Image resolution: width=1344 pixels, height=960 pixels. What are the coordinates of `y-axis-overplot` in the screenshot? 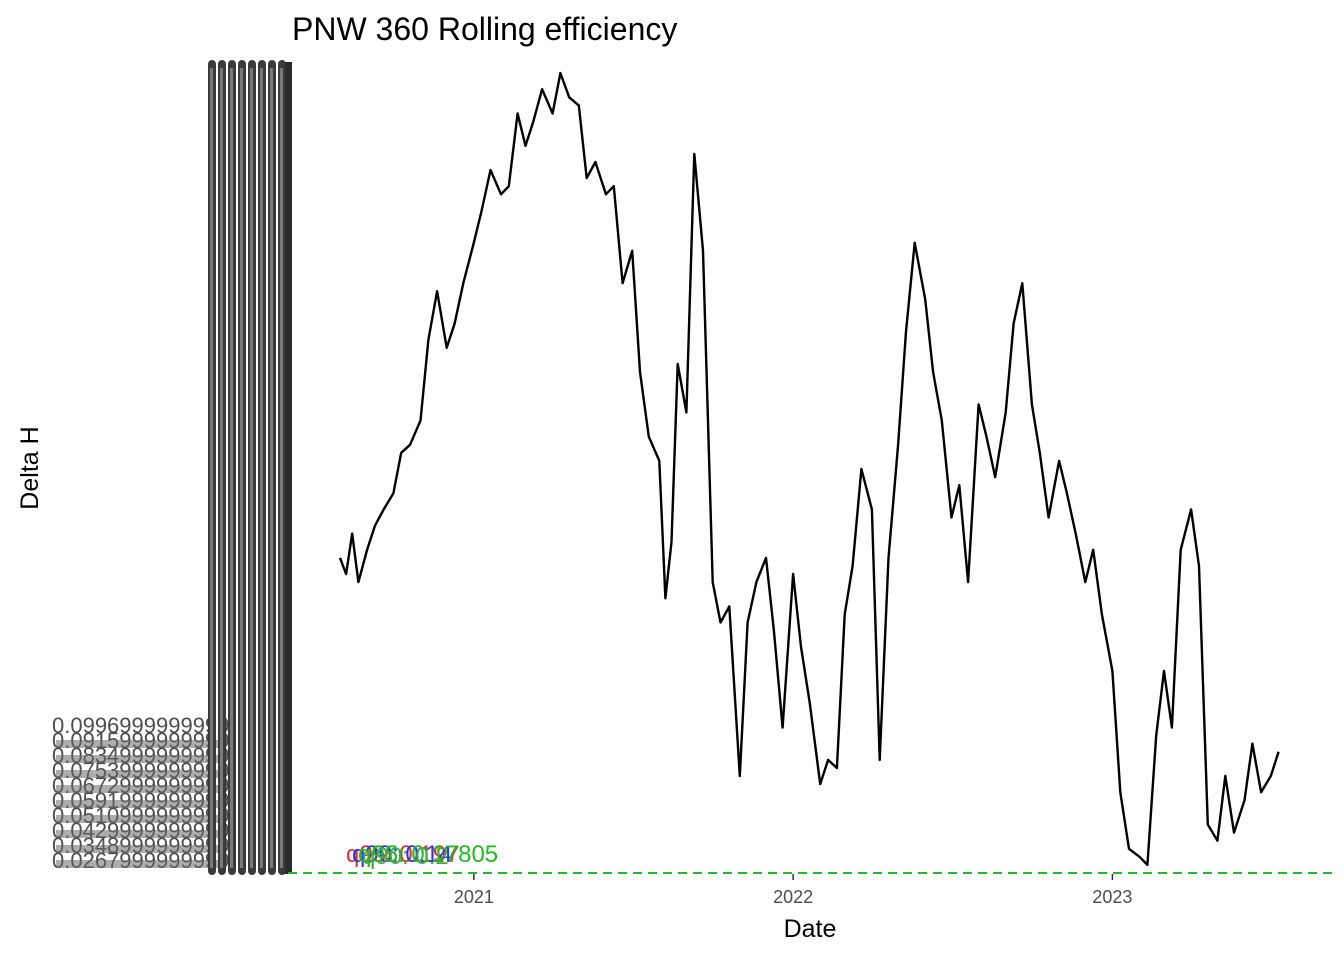 It's located at (250, 467).